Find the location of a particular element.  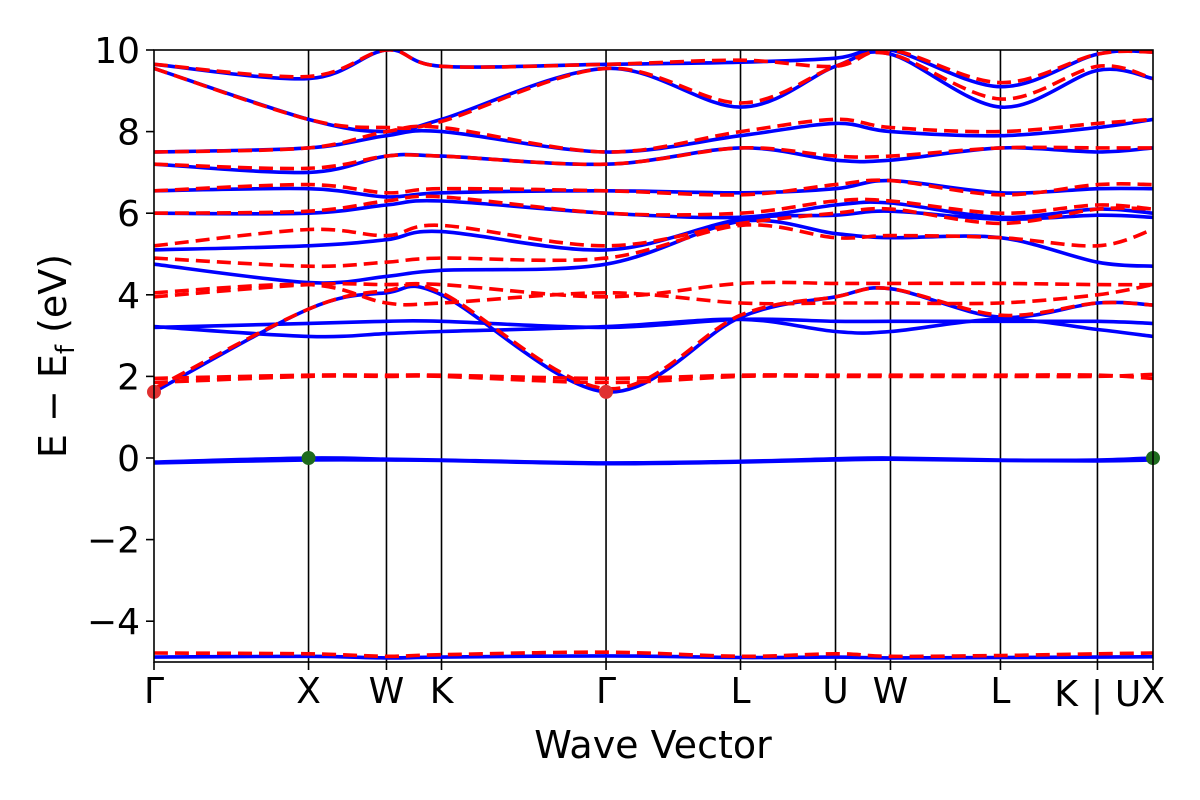

y-axis-title-group: E − Ef (eV) is located at coordinates (56, 356).